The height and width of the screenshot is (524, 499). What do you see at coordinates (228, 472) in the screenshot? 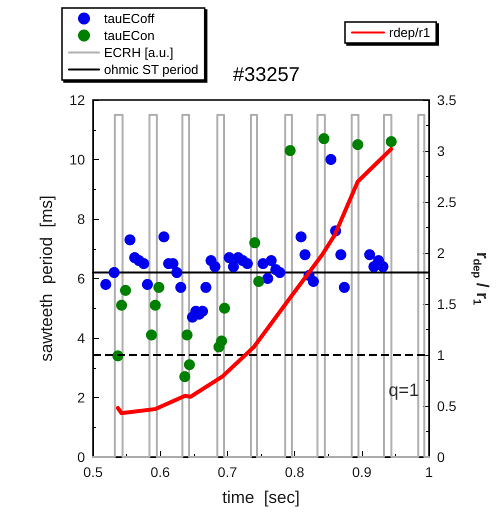
I see `x-tick-label: 0.7` at bounding box center [228, 472].